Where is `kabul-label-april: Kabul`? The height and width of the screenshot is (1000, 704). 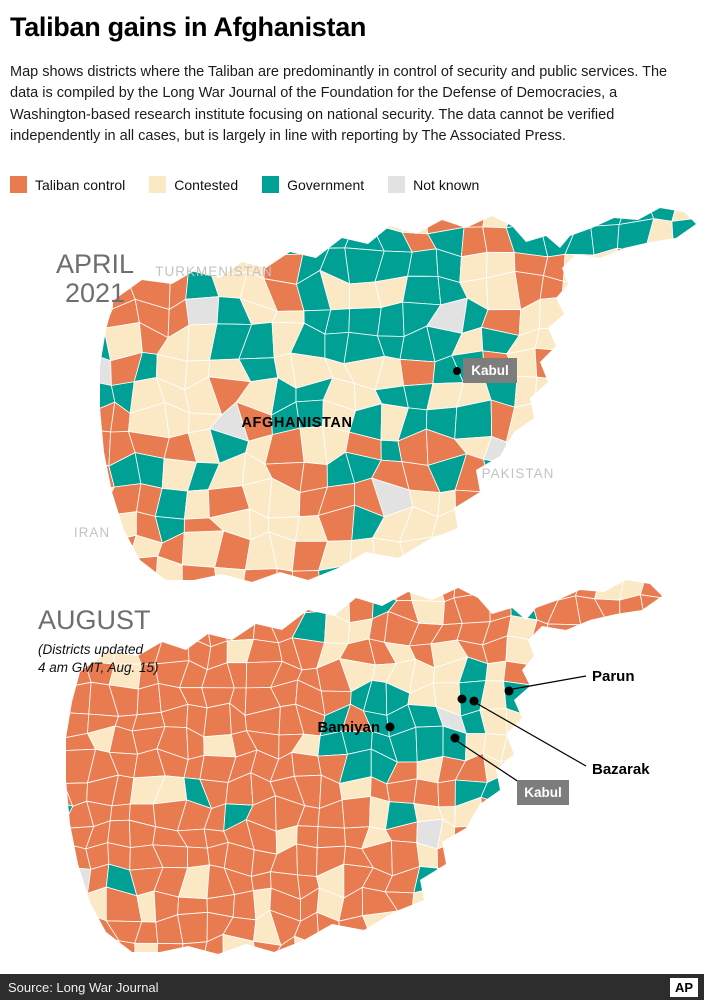 kabul-label-april: Kabul is located at coordinates (490, 370).